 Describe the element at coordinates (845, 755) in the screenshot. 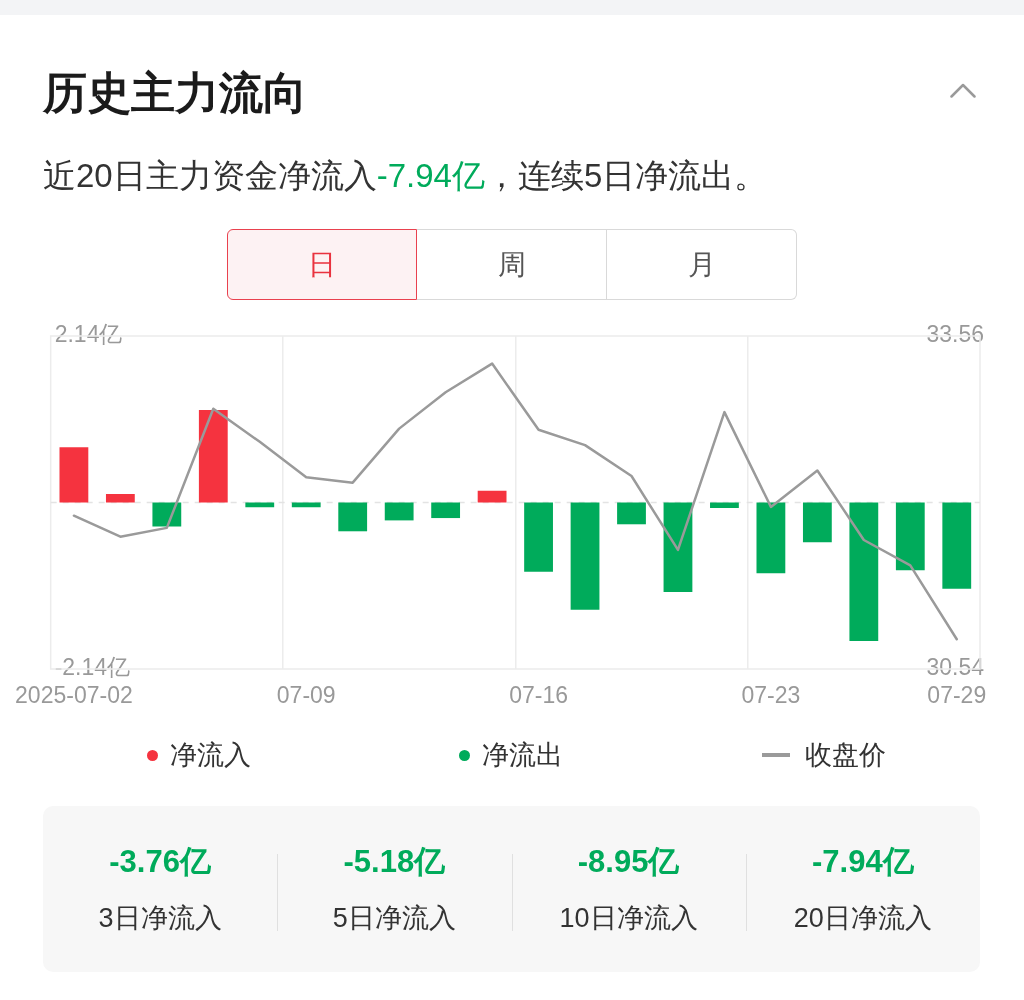

I see `legend-label: 收盘价` at that location.